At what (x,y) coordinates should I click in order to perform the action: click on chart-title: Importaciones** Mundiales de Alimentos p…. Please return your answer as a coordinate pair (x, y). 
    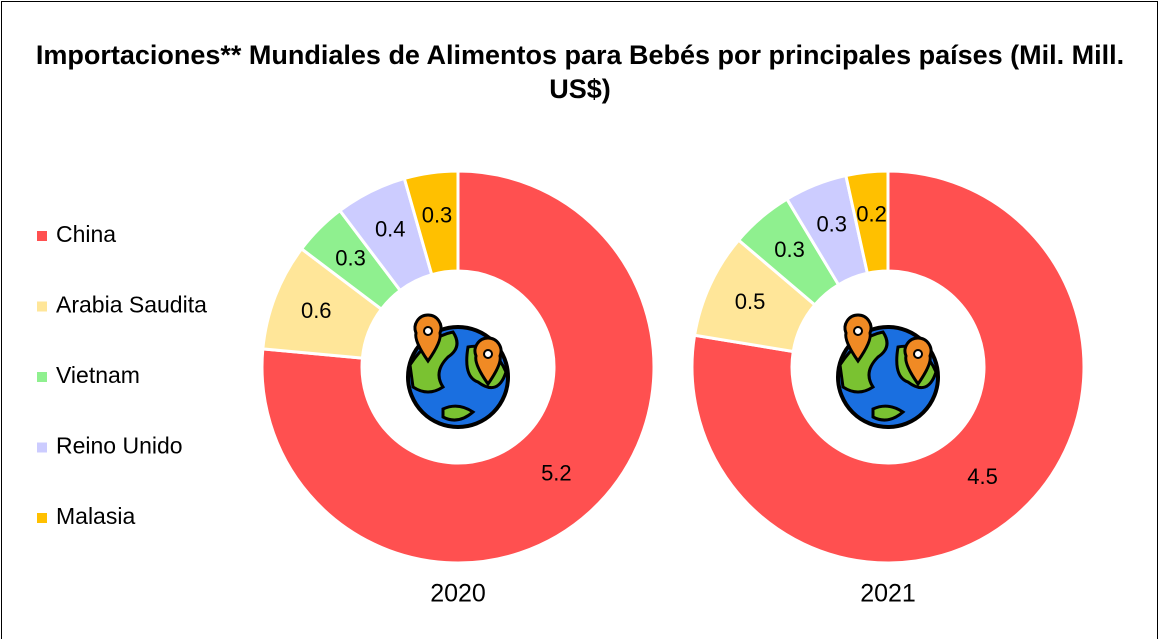
    Looking at the image, I should click on (580, 72).